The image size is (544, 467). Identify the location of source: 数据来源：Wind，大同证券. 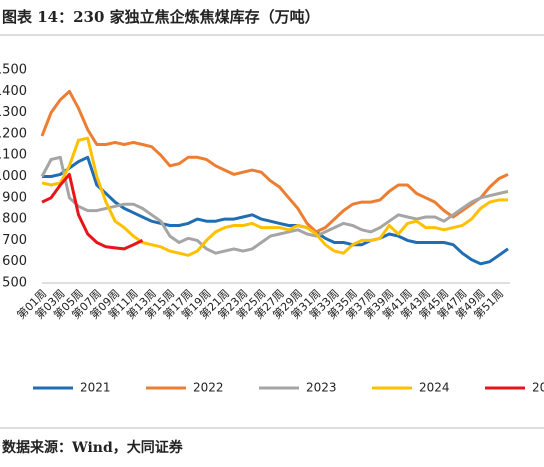
(93, 447).